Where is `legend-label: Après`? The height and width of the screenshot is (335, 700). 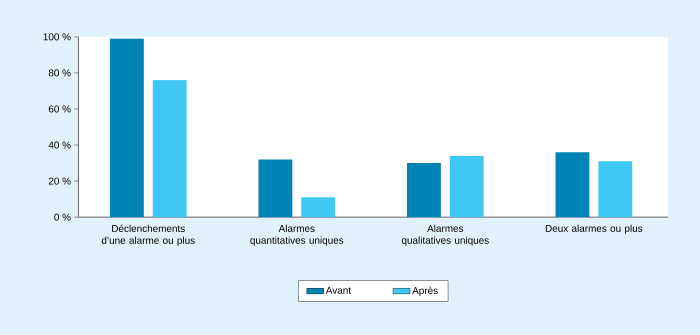 legend-label: Après is located at coordinates (425, 291).